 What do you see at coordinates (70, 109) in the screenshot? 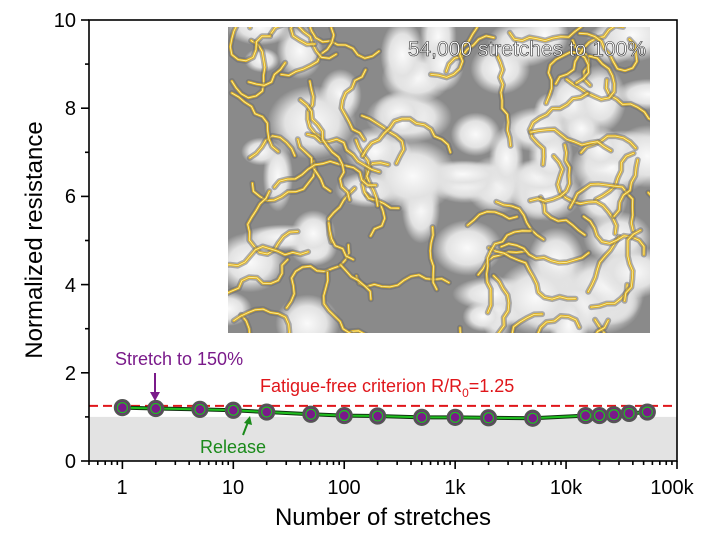
I see `y-tick-label: 8` at bounding box center [70, 109].